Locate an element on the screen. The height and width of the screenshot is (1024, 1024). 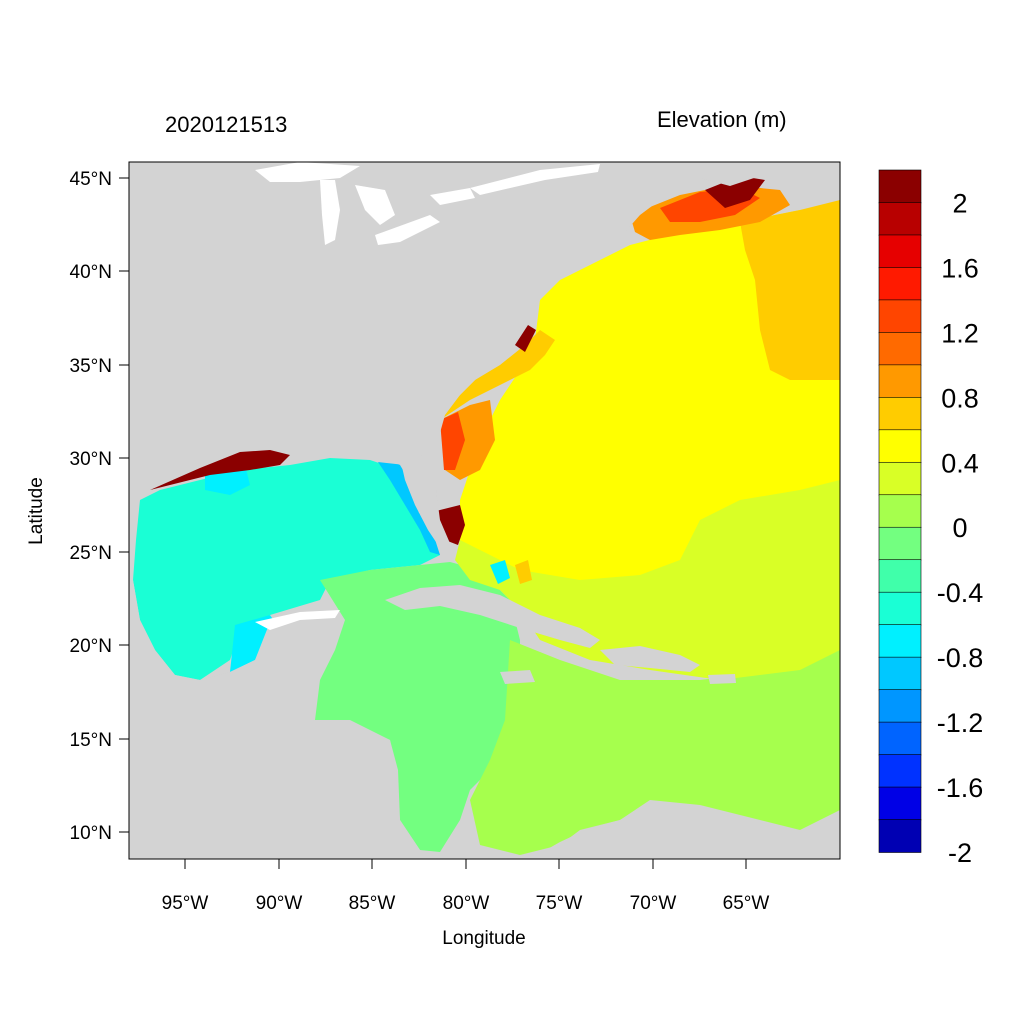
x-tick-label: 65°W is located at coordinates (746, 903).